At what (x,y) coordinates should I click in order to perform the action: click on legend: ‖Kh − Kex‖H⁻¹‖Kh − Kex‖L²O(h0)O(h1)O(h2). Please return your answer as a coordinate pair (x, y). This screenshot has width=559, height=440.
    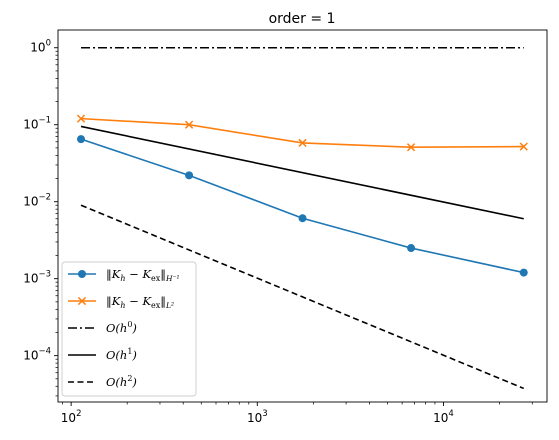
    Looking at the image, I should click on (129, 329).